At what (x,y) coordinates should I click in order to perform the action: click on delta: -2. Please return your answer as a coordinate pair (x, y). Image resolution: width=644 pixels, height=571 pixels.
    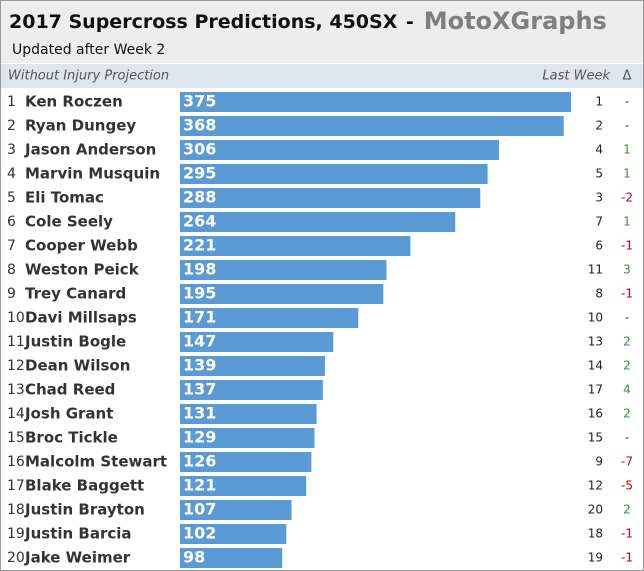
    Looking at the image, I should click on (627, 198).